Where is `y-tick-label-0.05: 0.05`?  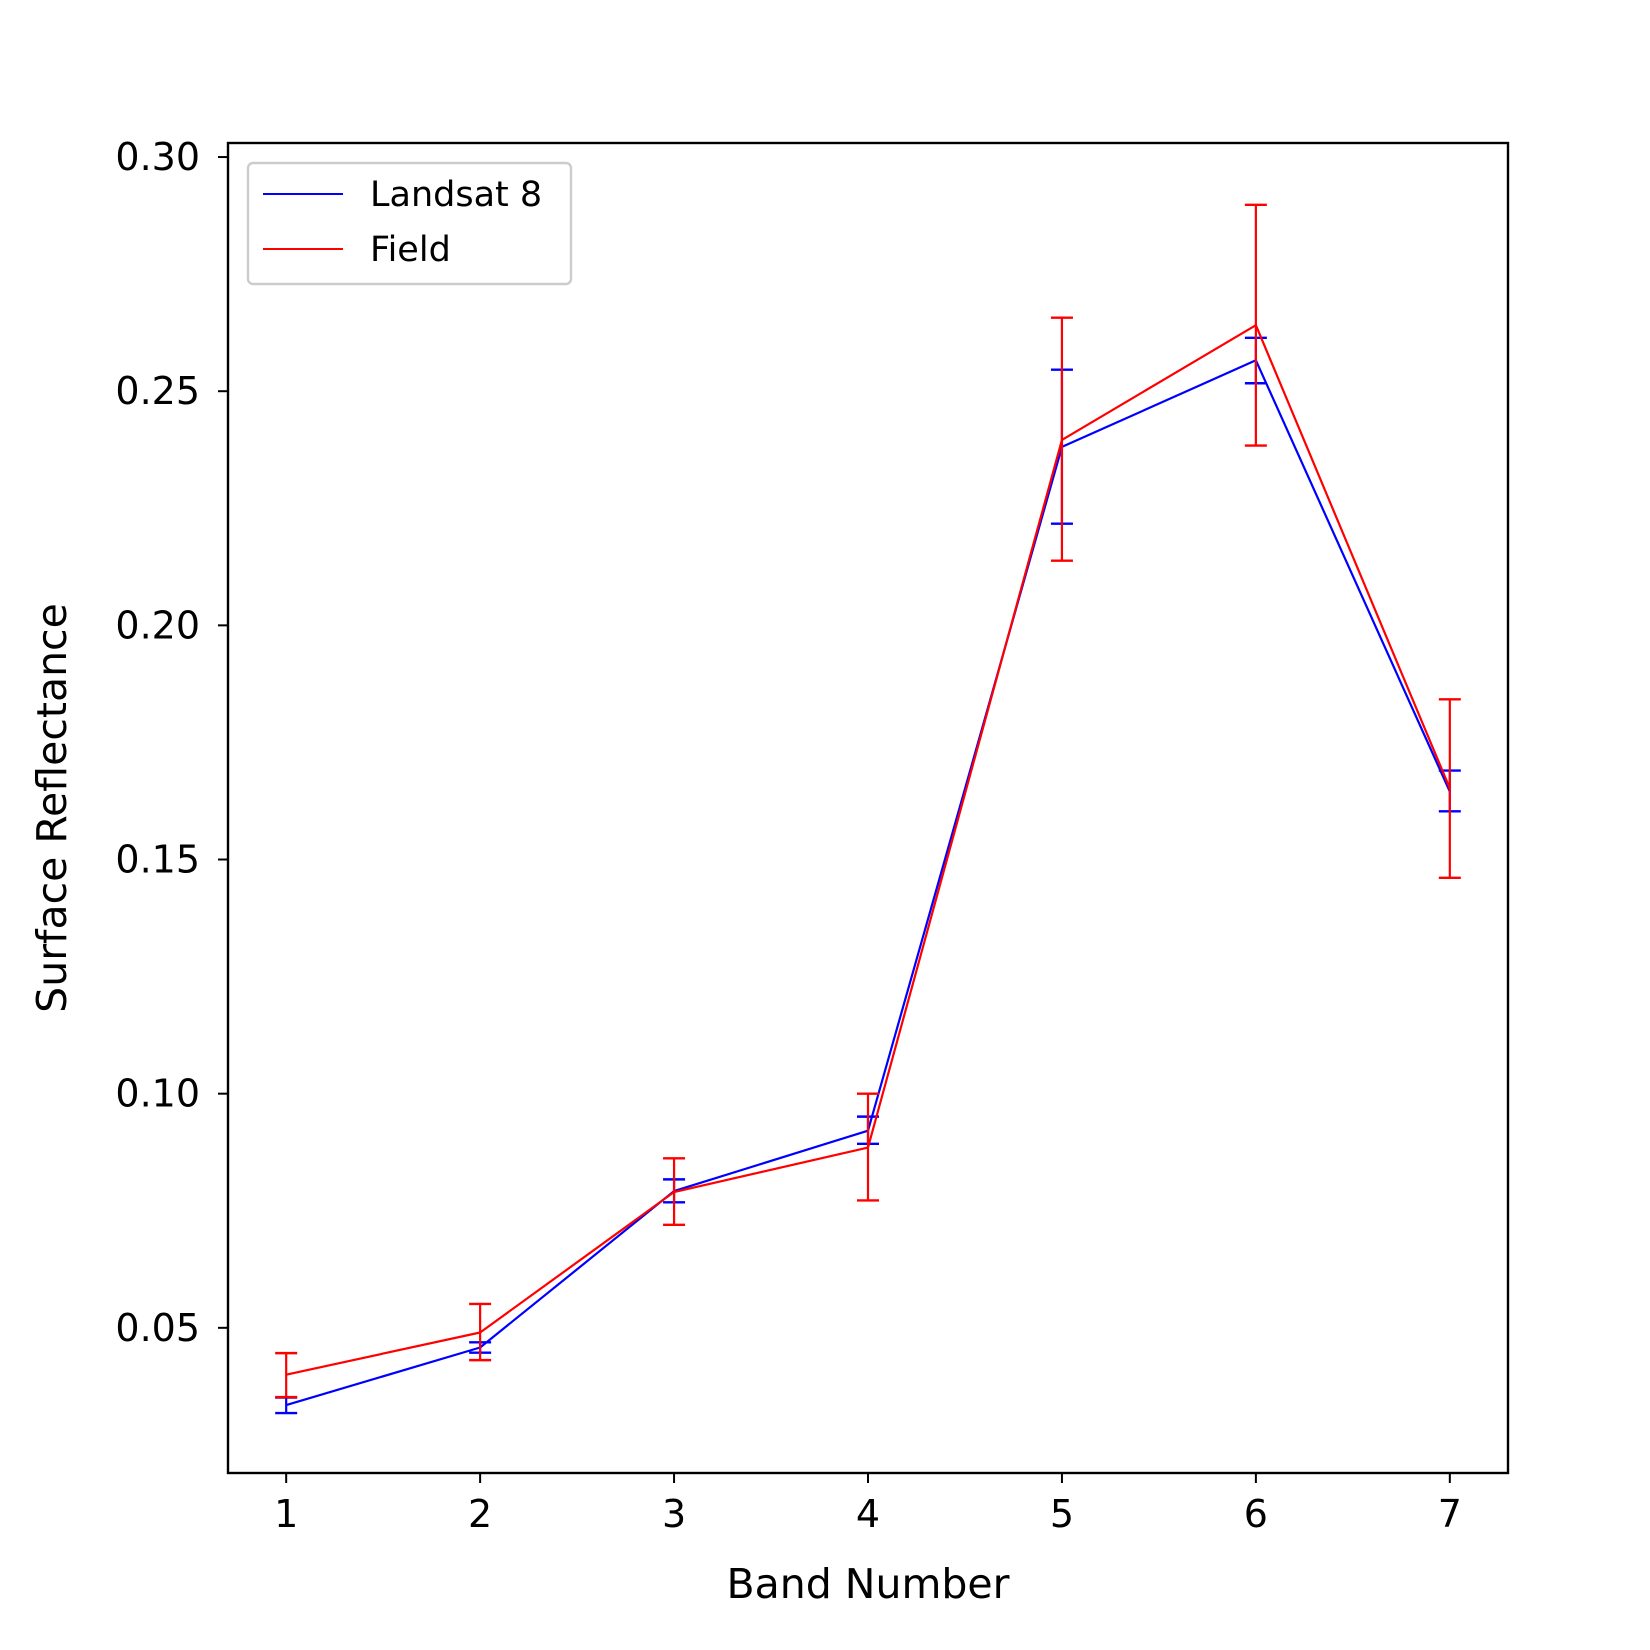 y-tick-label-0.05: 0.05 is located at coordinates (157, 1328).